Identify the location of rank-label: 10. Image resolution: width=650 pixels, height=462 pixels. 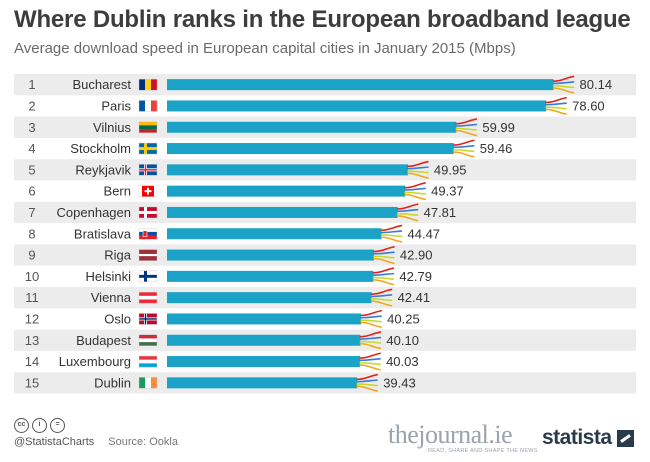
(32, 276).